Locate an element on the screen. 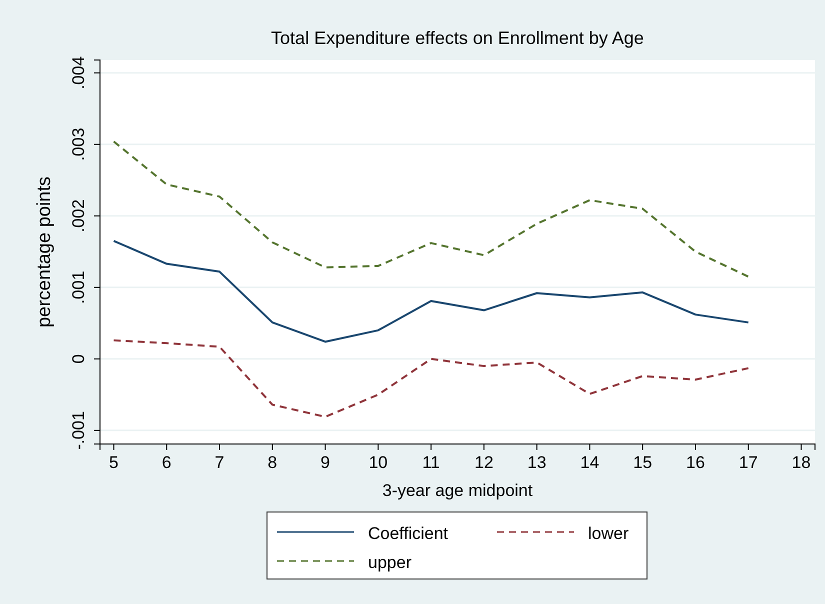 Image resolution: width=825 pixels, height=604 pixels. x-tick-label: 6 is located at coordinates (167, 462).